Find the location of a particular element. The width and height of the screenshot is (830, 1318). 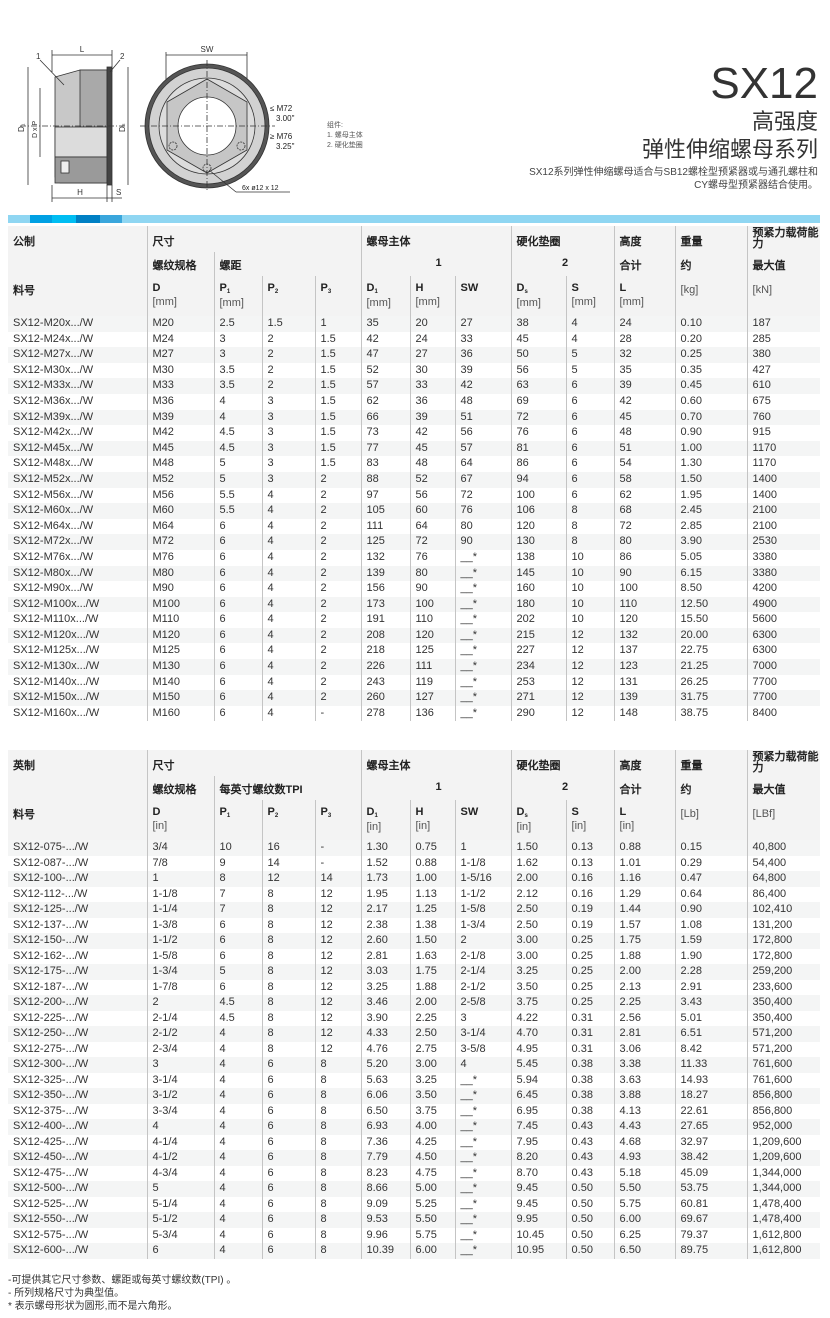

header-thread: 螺纹规格 is located at coordinates (180, 264).